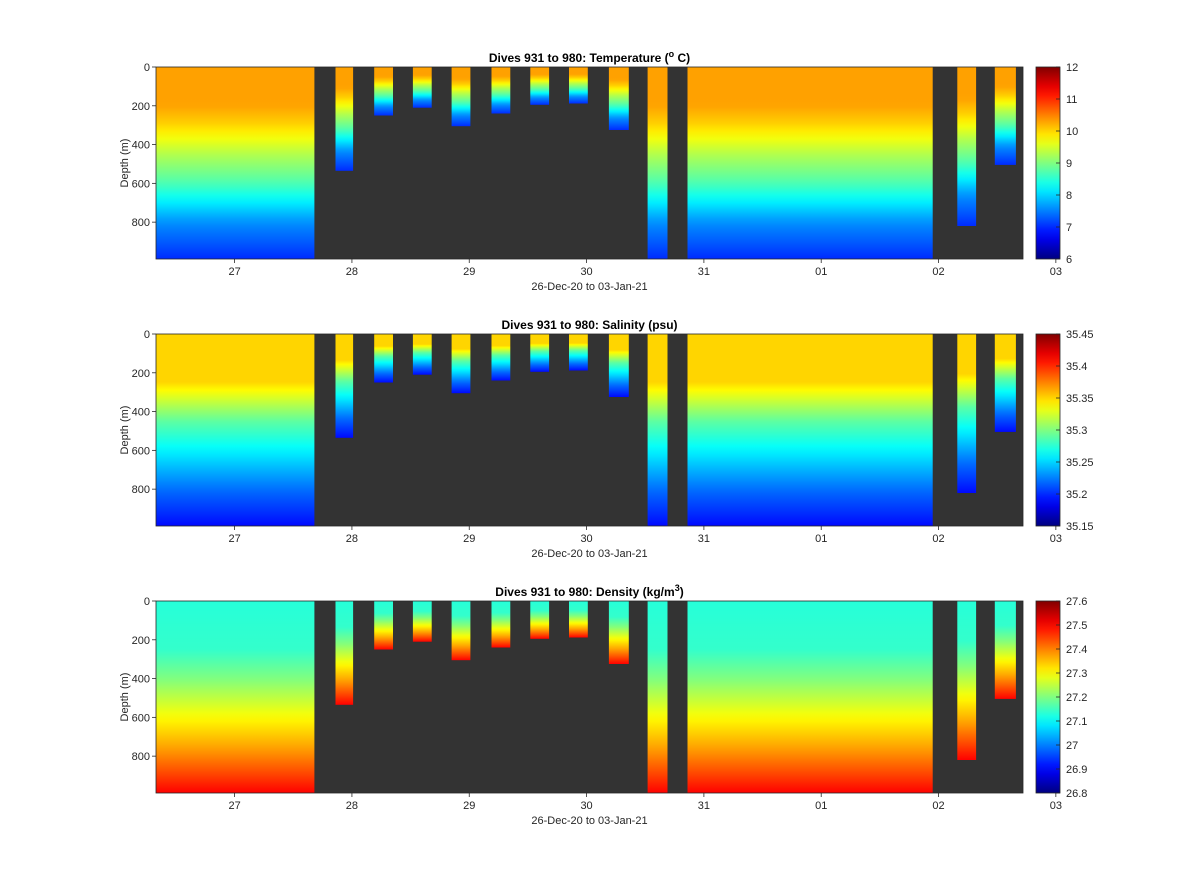 Image resolution: width=1200 pixels, height=892 pixels. What do you see at coordinates (1076, 674) in the screenshot?
I see `colorbar-tick-label: 27.3` at bounding box center [1076, 674].